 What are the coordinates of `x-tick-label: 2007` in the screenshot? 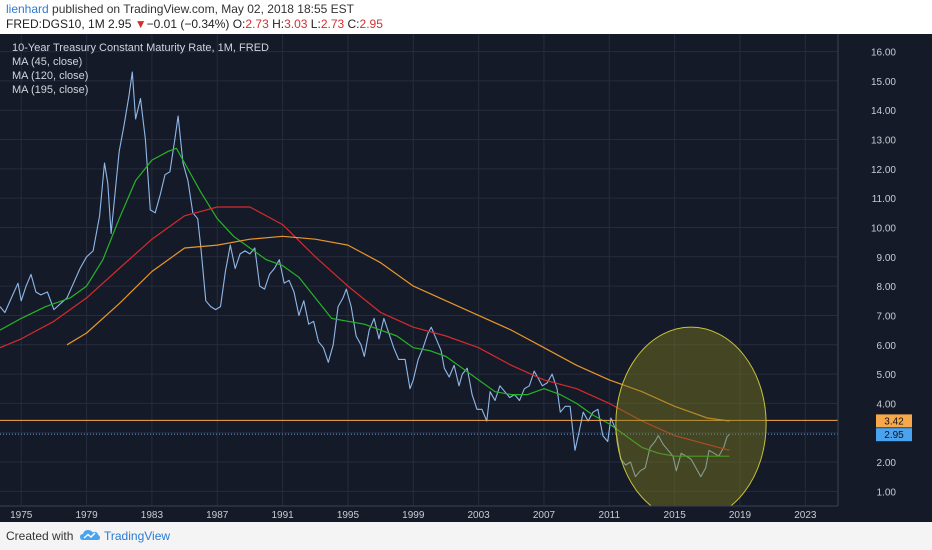 It's located at (544, 515).